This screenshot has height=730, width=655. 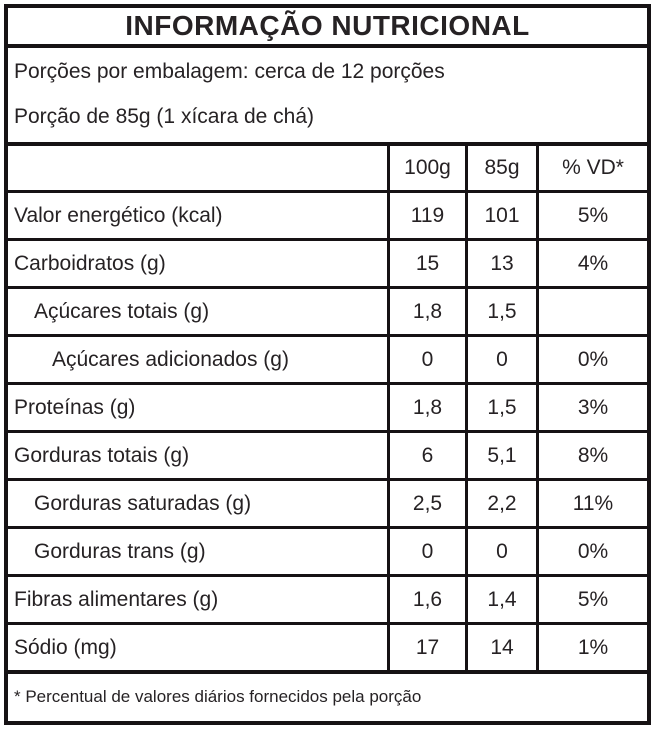 I want to click on value-85g: 13, so click(x=500, y=264).